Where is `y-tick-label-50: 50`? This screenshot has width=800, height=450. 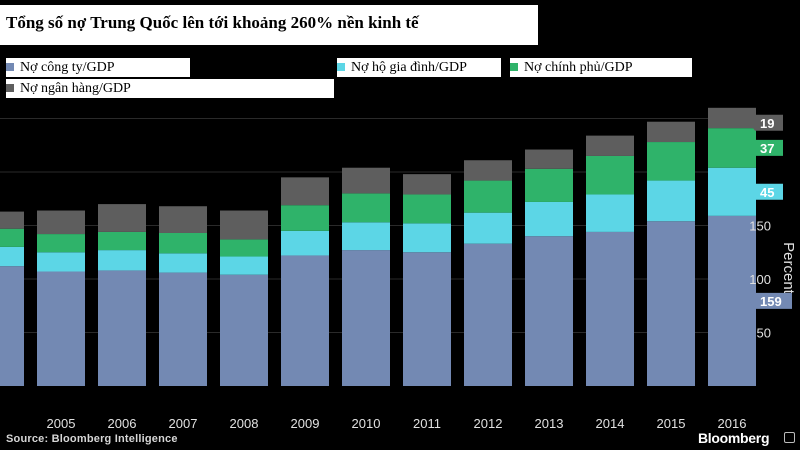 y-tick-label-50: 50 is located at coordinates (764, 333).